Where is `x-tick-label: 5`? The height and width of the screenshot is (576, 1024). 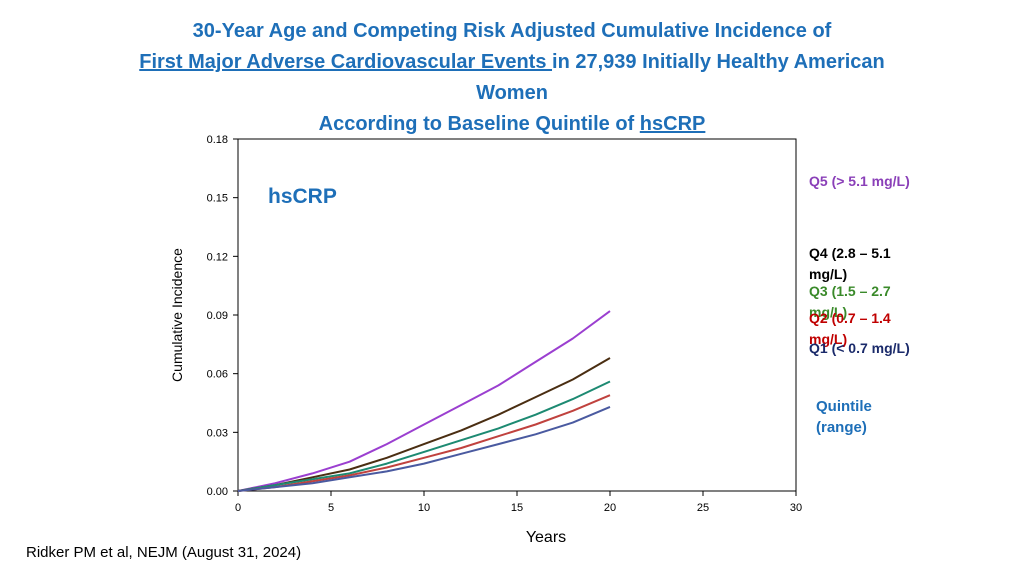 x-tick-label: 5 is located at coordinates (331, 508).